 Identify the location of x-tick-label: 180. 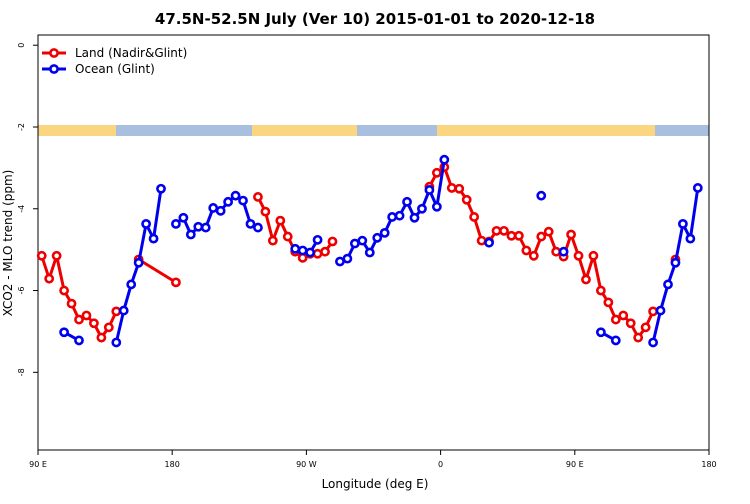
(172, 464).